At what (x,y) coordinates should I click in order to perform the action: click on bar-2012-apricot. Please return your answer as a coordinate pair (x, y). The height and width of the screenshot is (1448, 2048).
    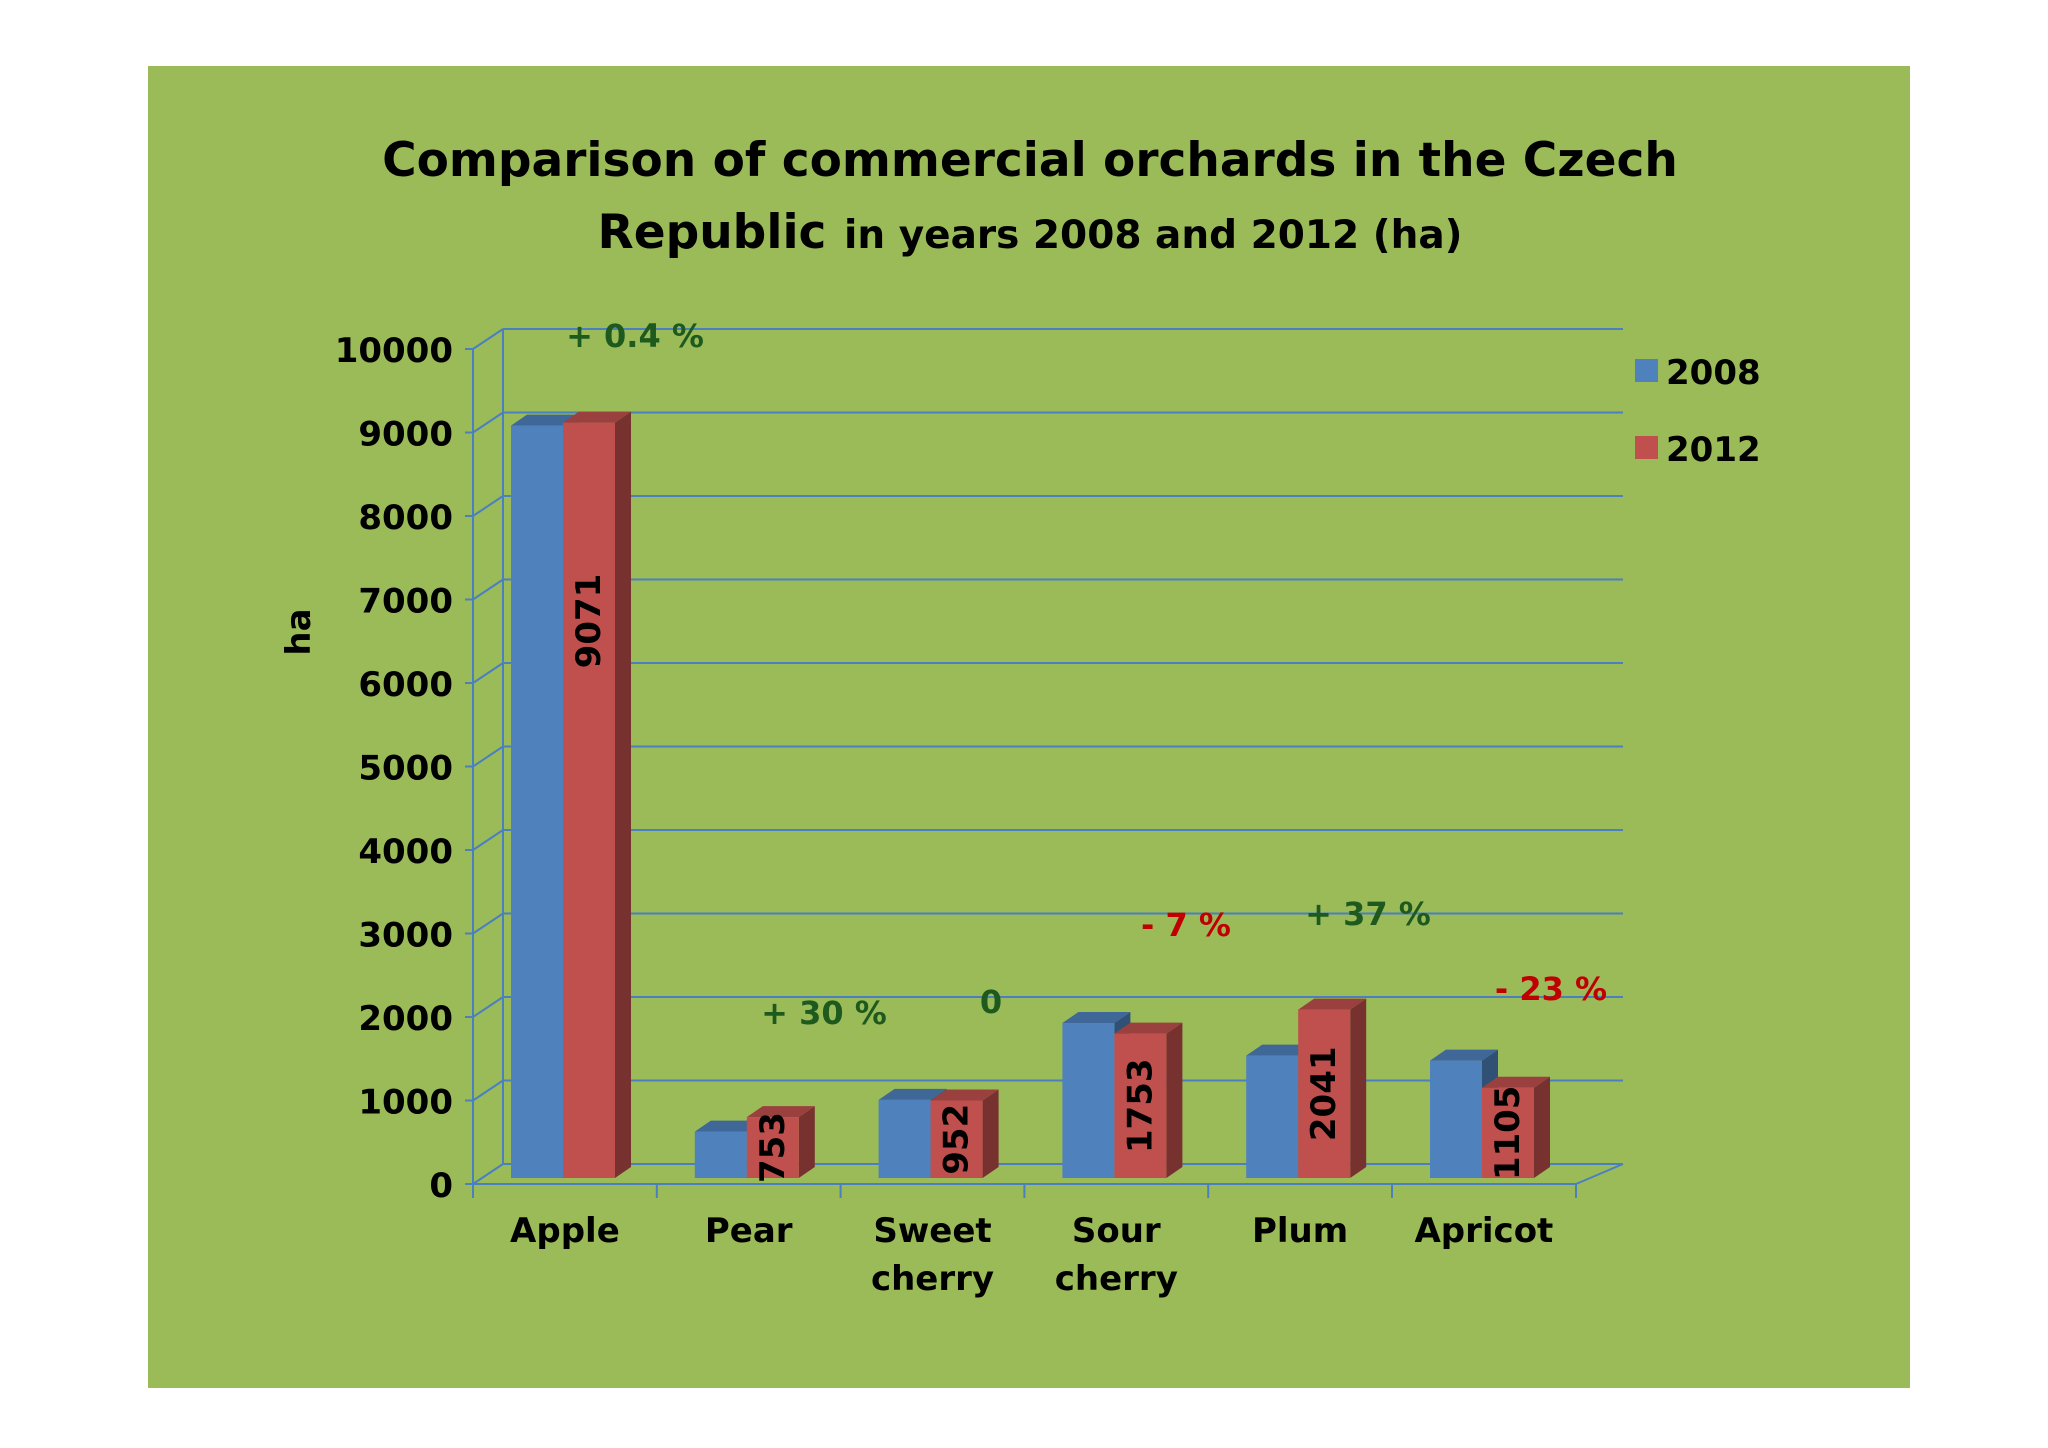
    Looking at the image, I should click on (1516, 1127).